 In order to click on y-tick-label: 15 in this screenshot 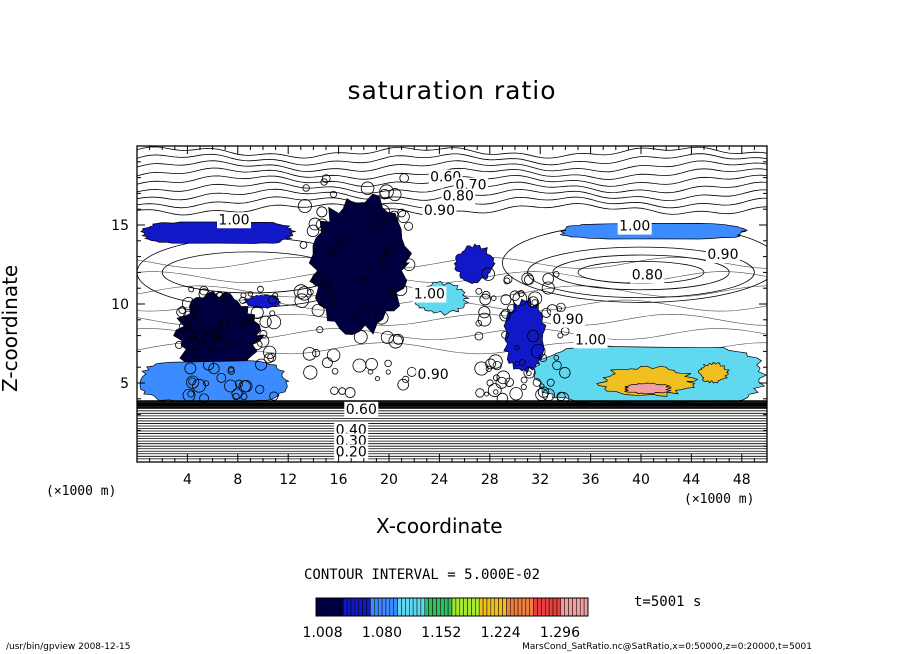, I will do `click(120, 226)`.